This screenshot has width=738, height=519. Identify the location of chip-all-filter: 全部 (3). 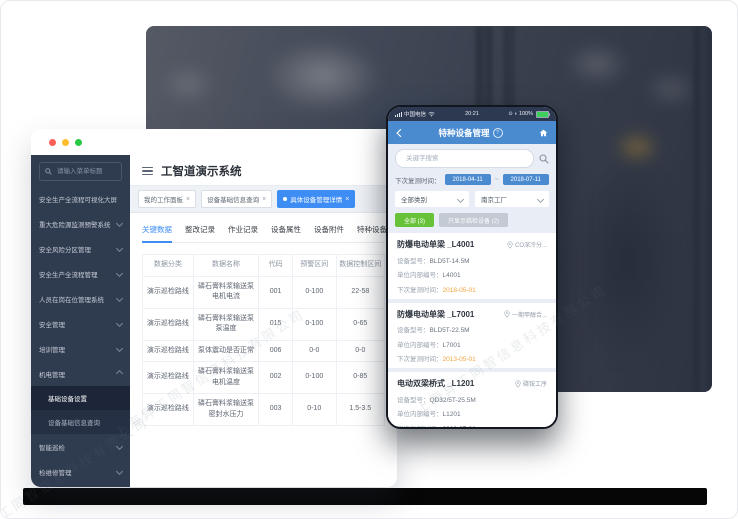
(415, 220).